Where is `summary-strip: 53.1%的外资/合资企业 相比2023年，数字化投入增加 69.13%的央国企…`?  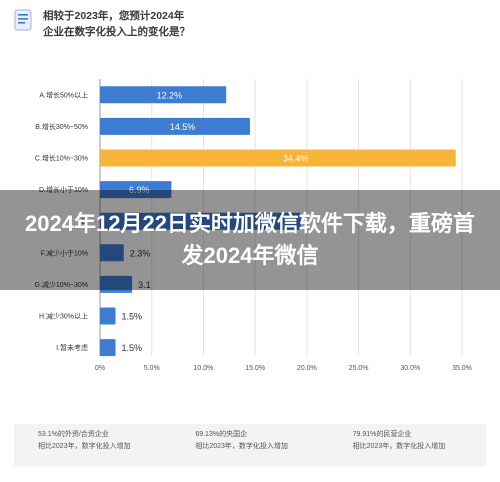 summary-strip: 53.1%的外资/合资企业 相比2023年，数字化投入增加 69.13%的央国企… is located at coordinates (250, 445).